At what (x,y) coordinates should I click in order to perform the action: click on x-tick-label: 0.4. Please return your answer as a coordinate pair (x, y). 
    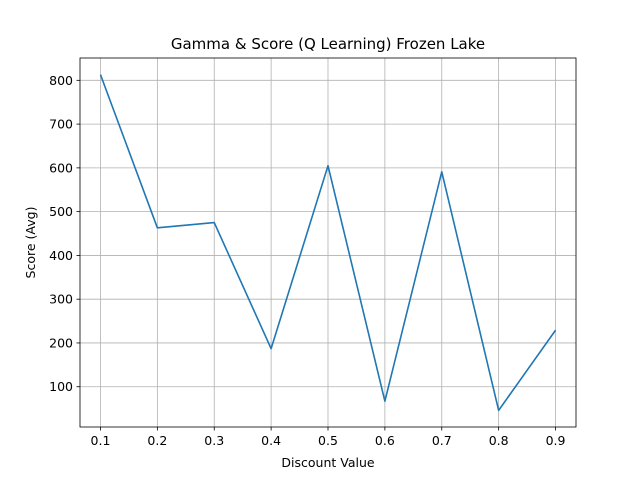
    Looking at the image, I should click on (271, 440).